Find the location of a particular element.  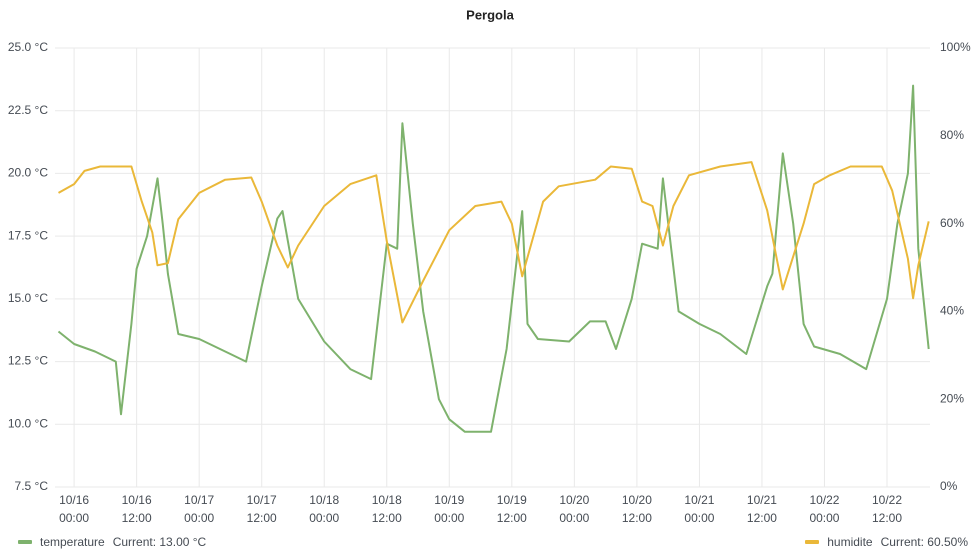

x-tick-label: 10/21 00:00 is located at coordinates (699, 509).